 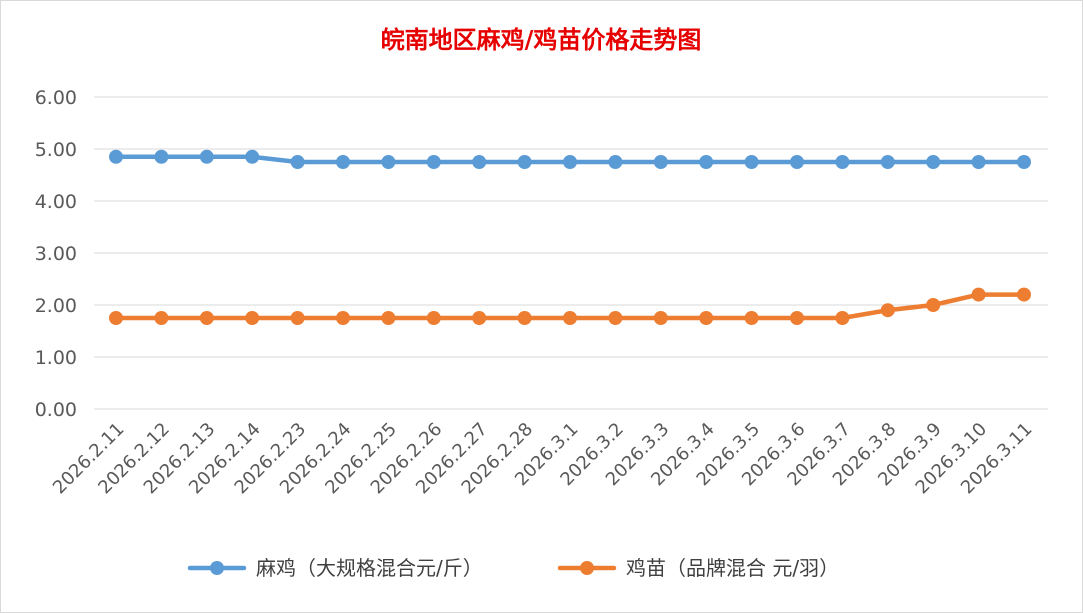 I want to click on y-tick-label: 4.00, so click(x=56, y=202).